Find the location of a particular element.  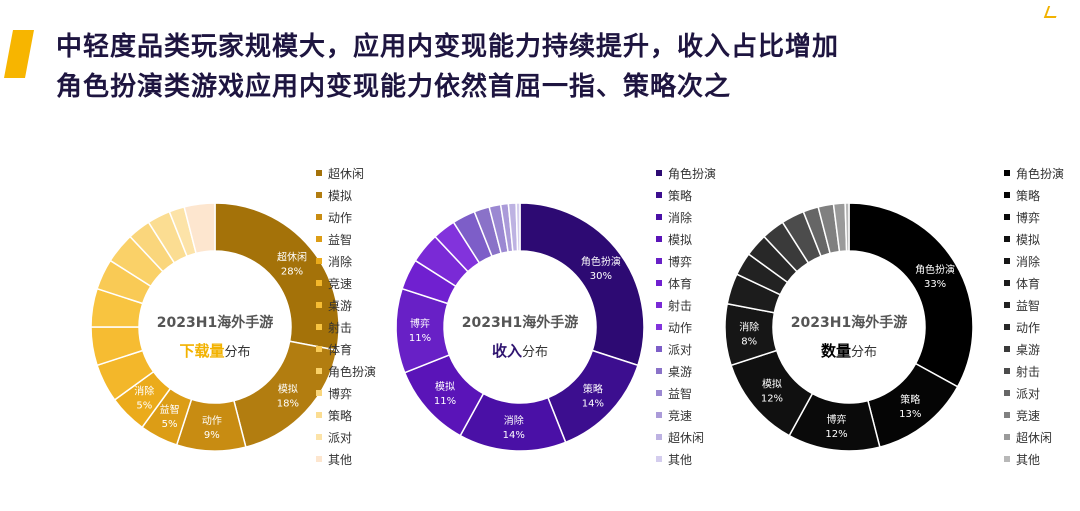

downloads-slice-value-label-4: 5% is located at coordinates (144, 406).